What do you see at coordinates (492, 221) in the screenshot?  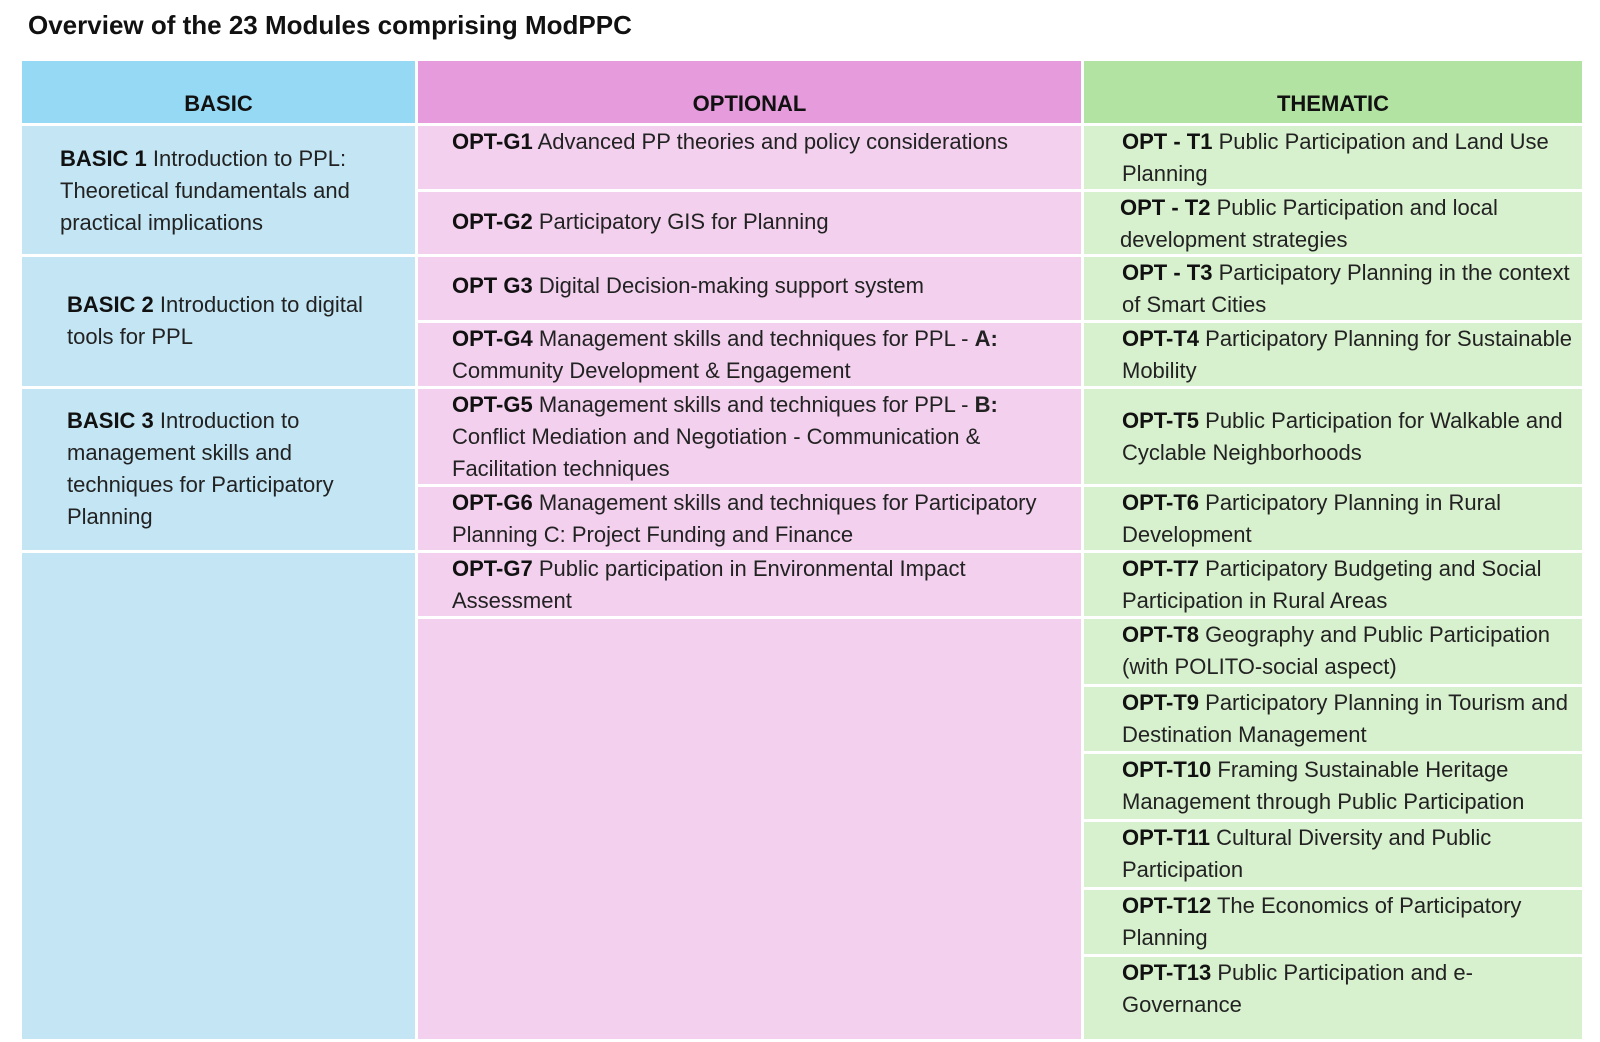 I see `module-code: OPT-G2` at bounding box center [492, 221].